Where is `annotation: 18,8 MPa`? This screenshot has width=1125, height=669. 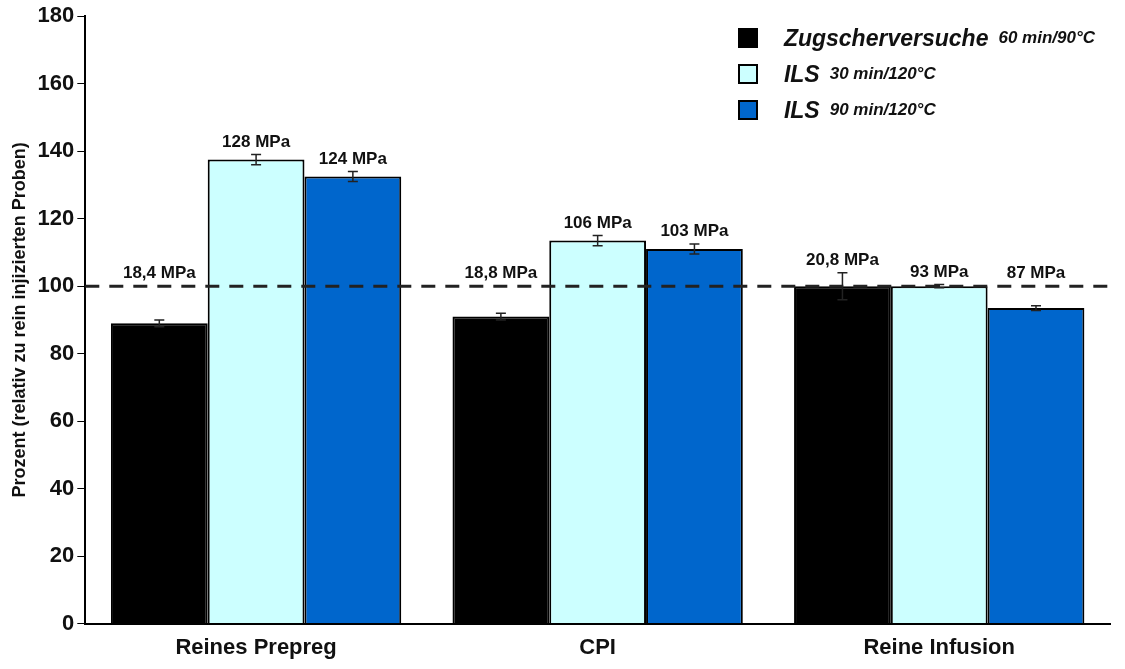
annotation: 18,8 MPa is located at coordinates (501, 273).